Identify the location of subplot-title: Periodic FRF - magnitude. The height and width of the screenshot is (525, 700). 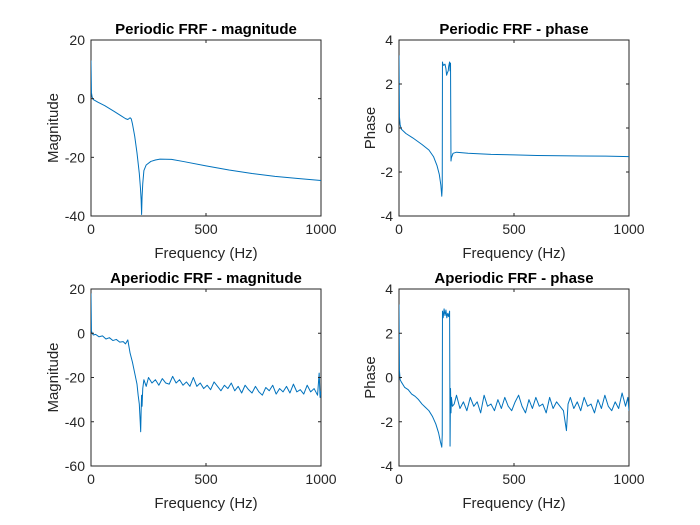
(206, 29).